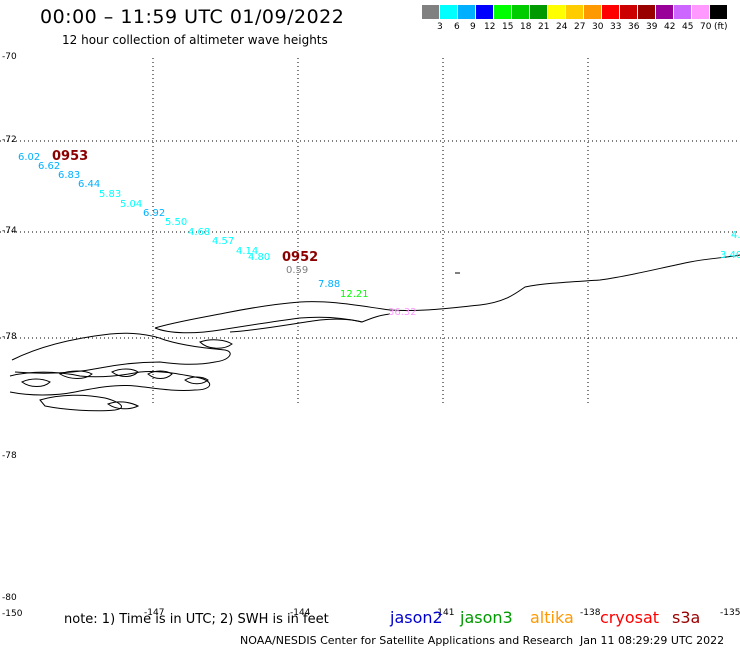  Describe the element at coordinates (552, 617) in the screenshot. I see `satellite-label: altika` at that location.